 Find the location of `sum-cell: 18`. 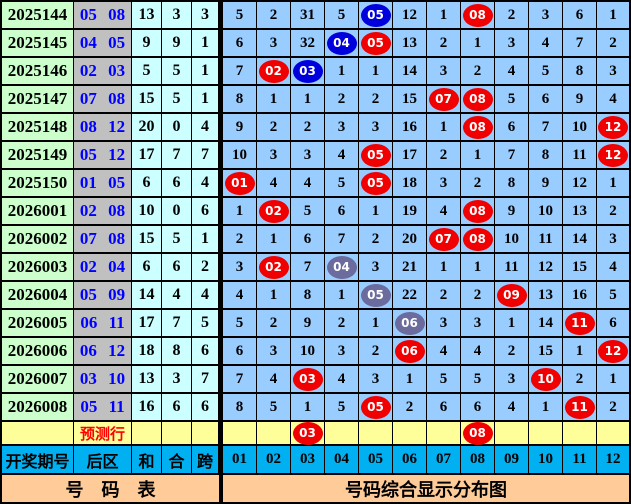

sum-cell: 18 is located at coordinates (147, 352).